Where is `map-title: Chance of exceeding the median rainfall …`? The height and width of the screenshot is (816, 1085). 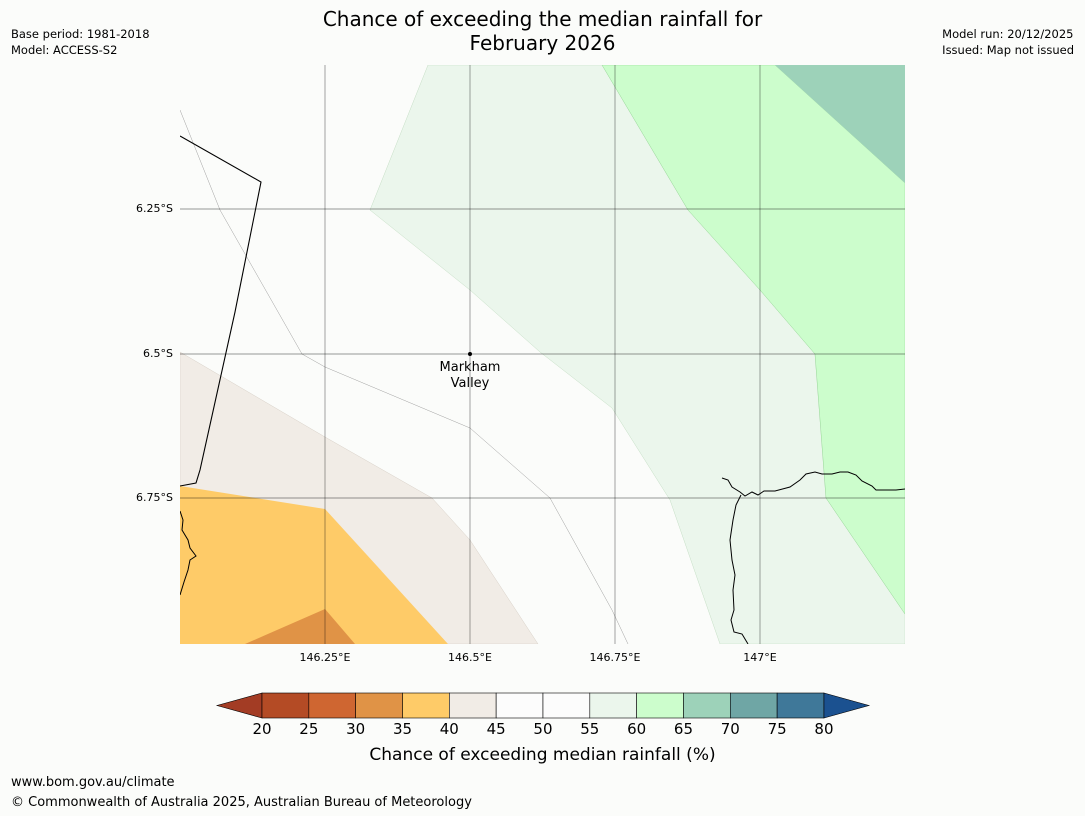 map-title: Chance of exceeding the median rainfall … is located at coordinates (542, 31).